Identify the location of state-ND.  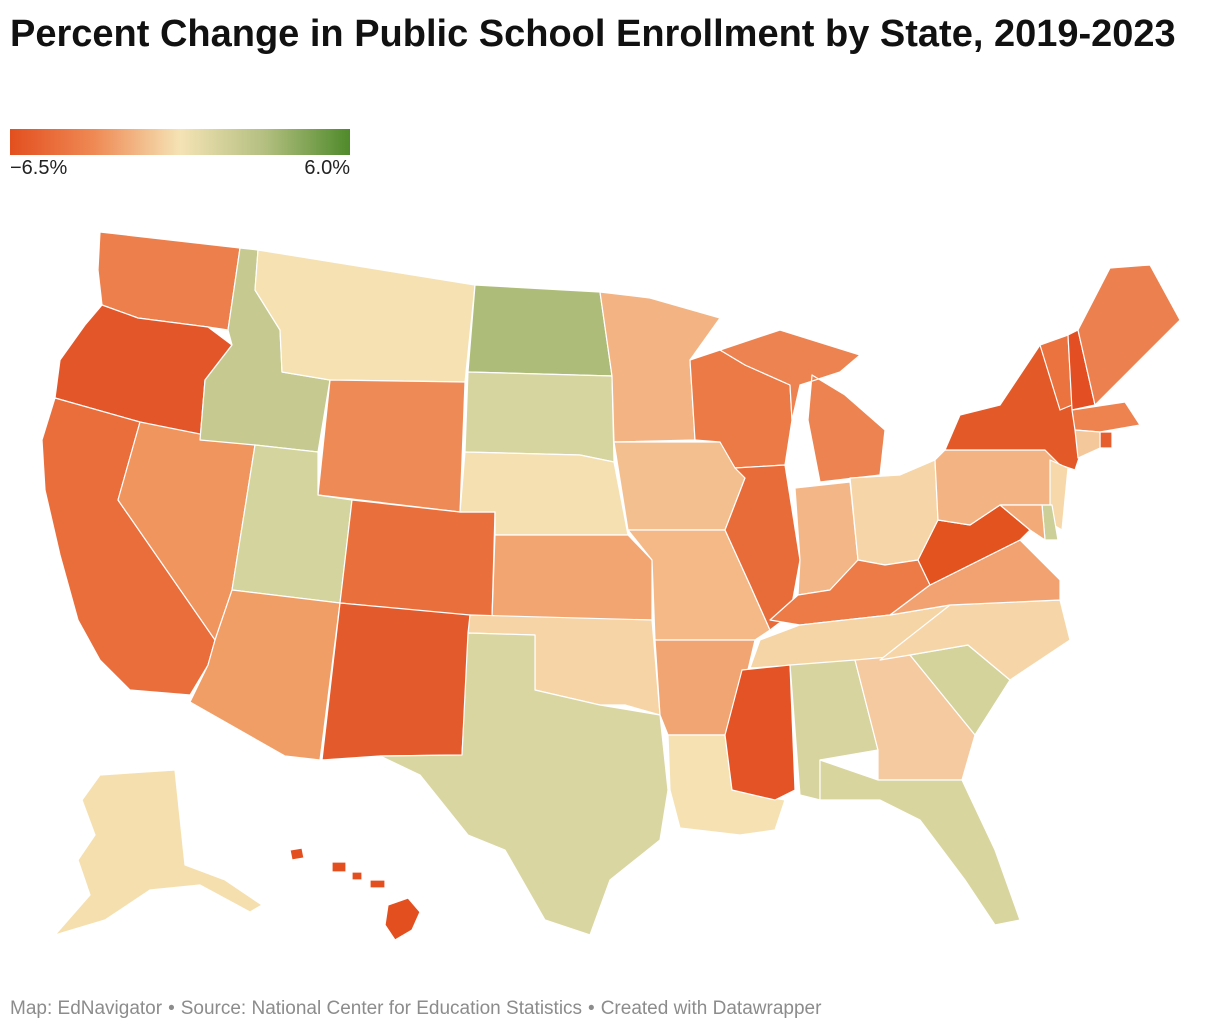
(540, 330).